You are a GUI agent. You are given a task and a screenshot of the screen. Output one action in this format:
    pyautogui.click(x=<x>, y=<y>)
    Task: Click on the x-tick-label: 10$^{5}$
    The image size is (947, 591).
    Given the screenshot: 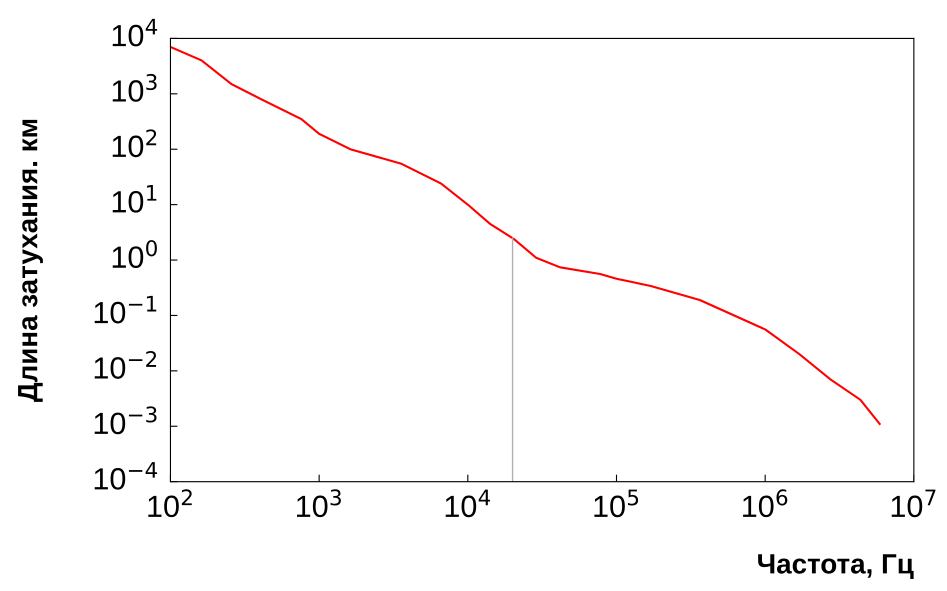 What is the action you would take?
    pyautogui.click(x=616, y=504)
    